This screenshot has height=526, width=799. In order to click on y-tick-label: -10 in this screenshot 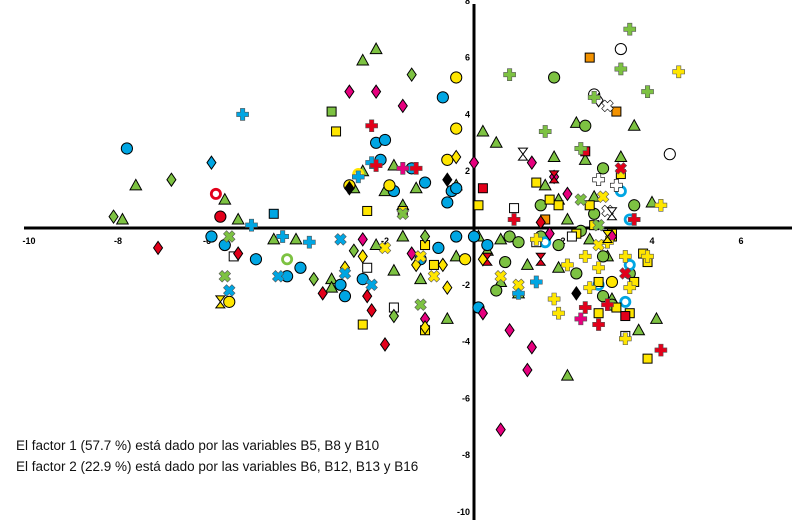, I will do `click(463, 512)`.